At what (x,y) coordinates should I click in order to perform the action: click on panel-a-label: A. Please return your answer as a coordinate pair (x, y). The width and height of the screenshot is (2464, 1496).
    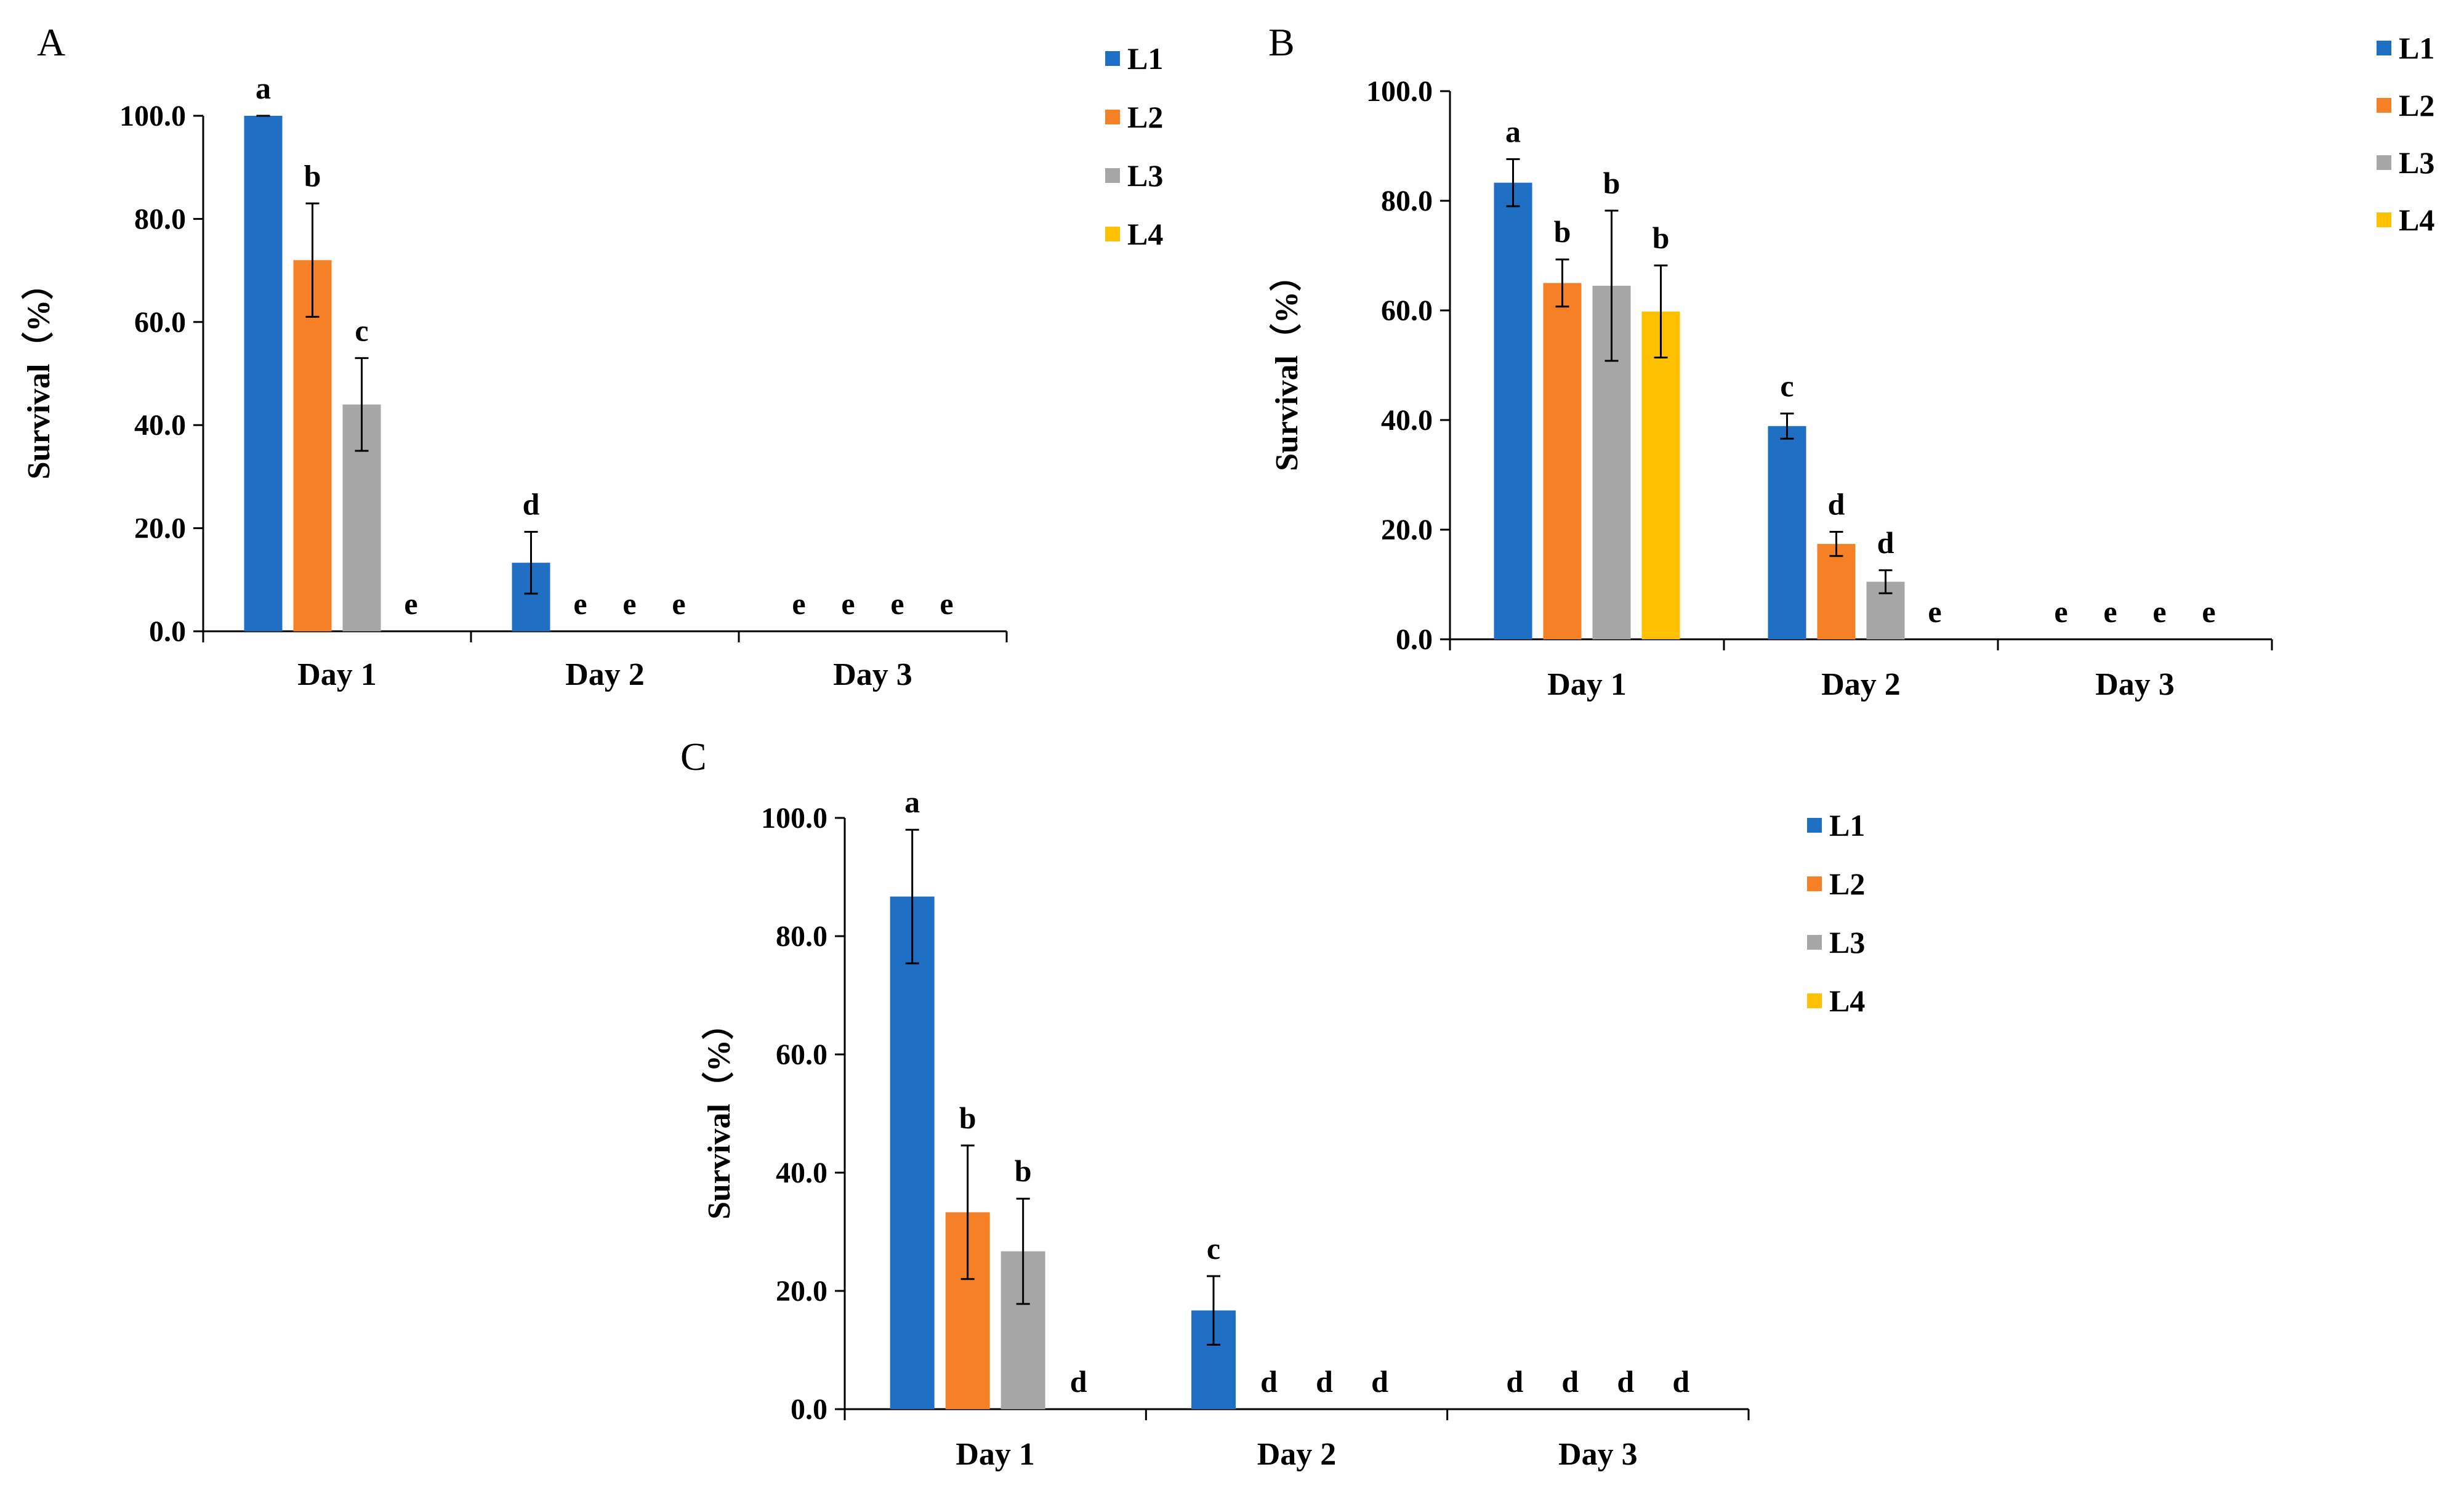
    Looking at the image, I should click on (51, 42).